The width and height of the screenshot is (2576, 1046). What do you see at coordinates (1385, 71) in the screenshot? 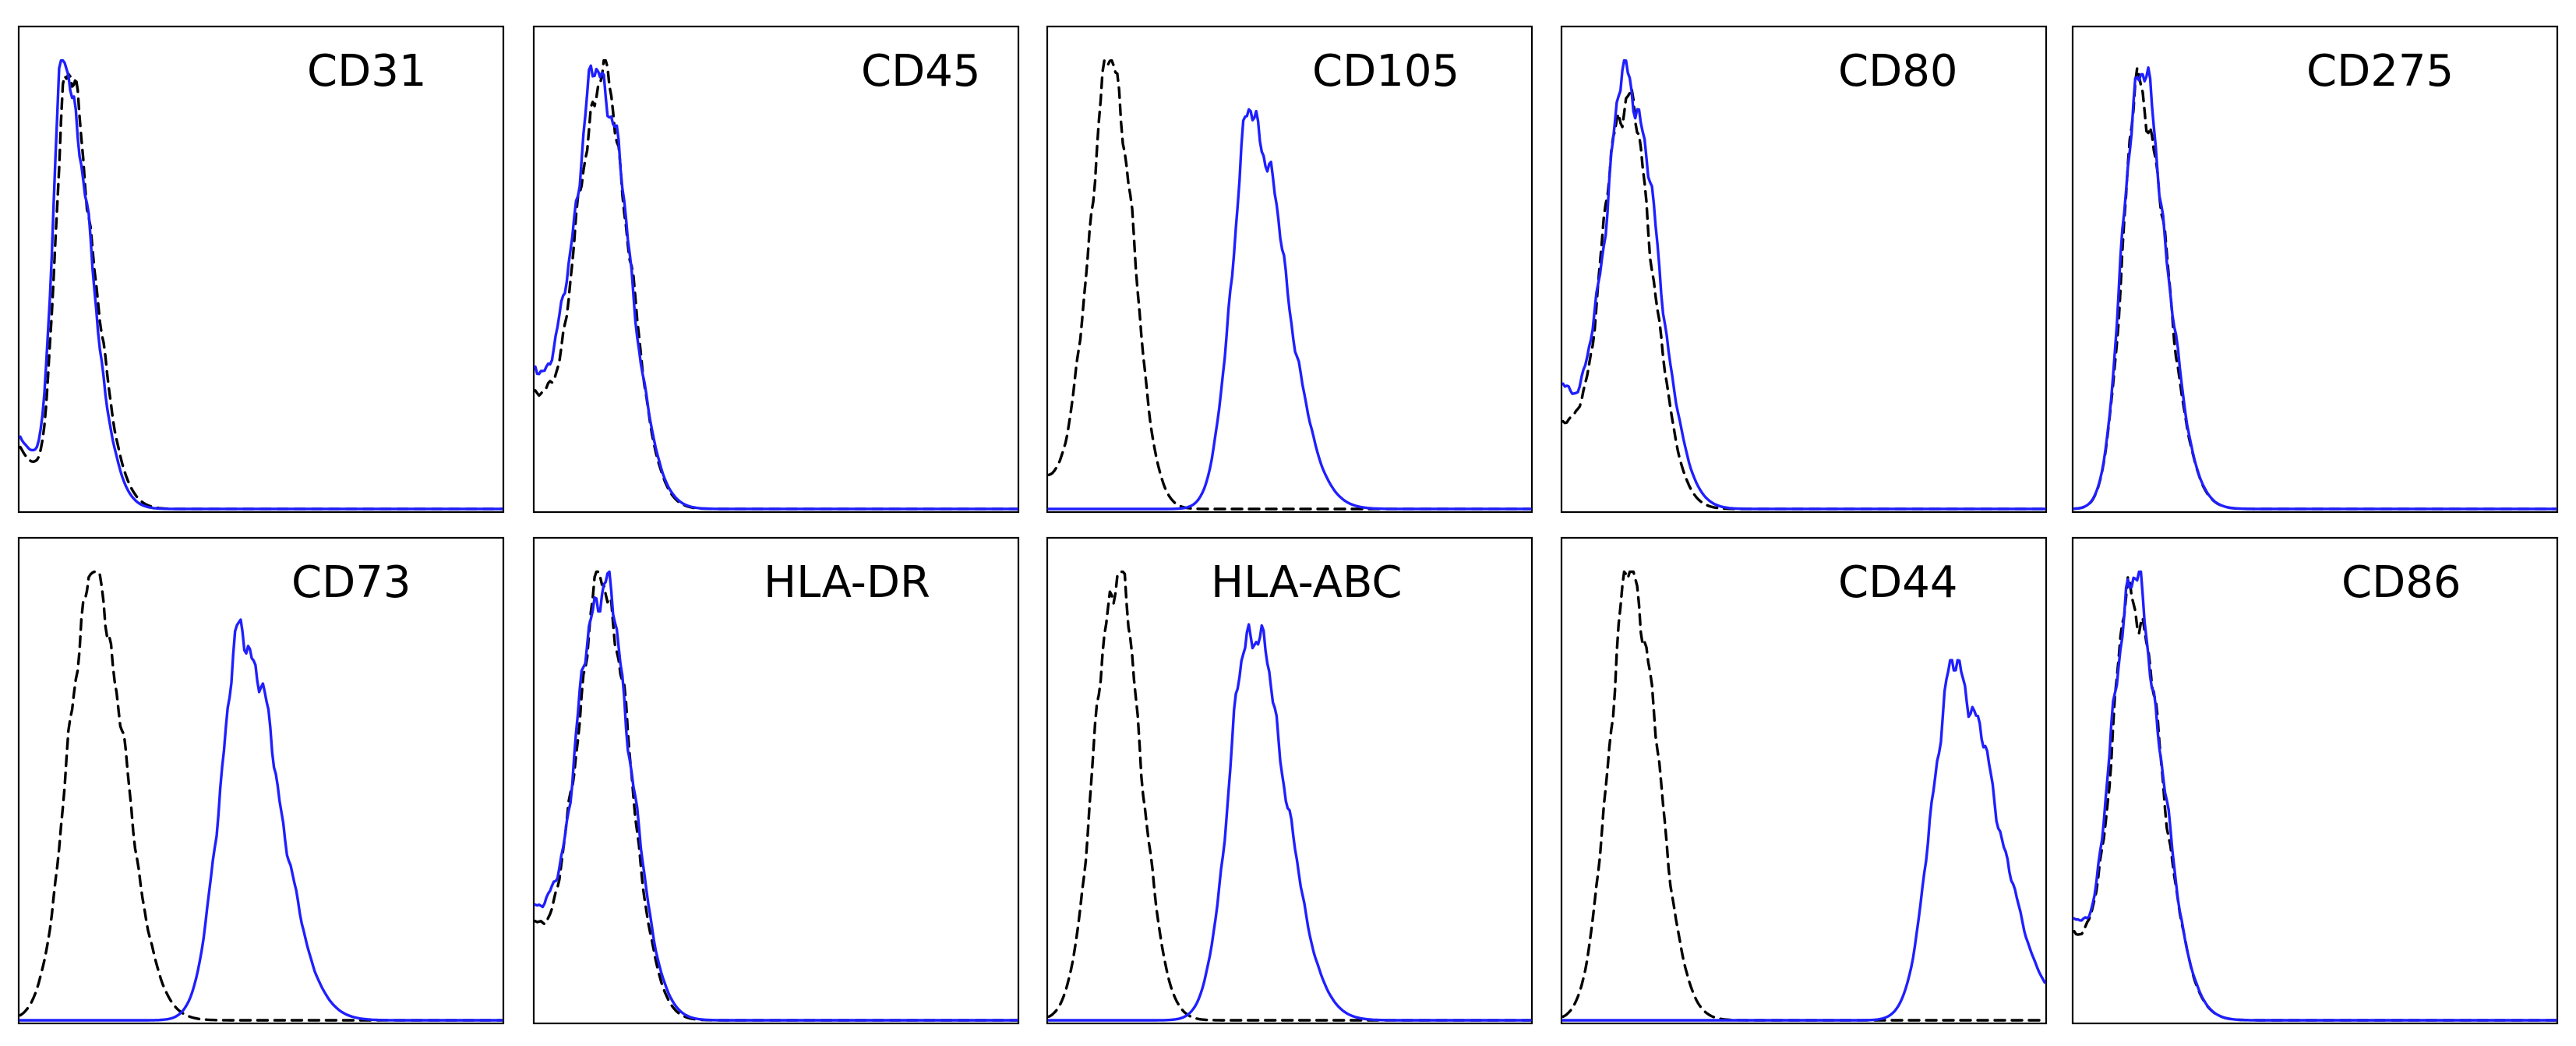
I see `panel-label-cd105: CD105` at bounding box center [1385, 71].